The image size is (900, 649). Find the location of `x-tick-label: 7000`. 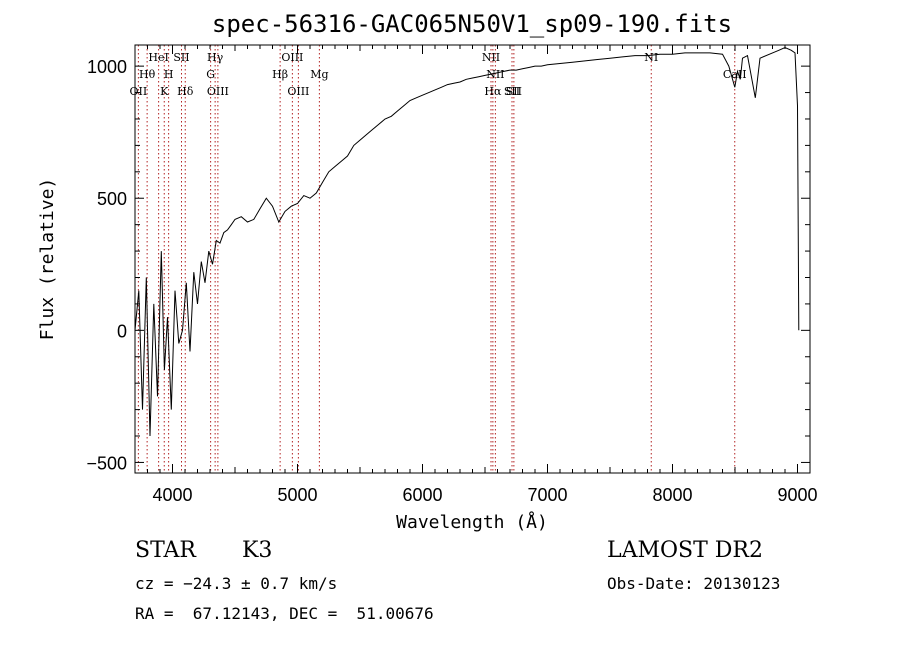

x-tick-label: 7000 is located at coordinates (547, 495).